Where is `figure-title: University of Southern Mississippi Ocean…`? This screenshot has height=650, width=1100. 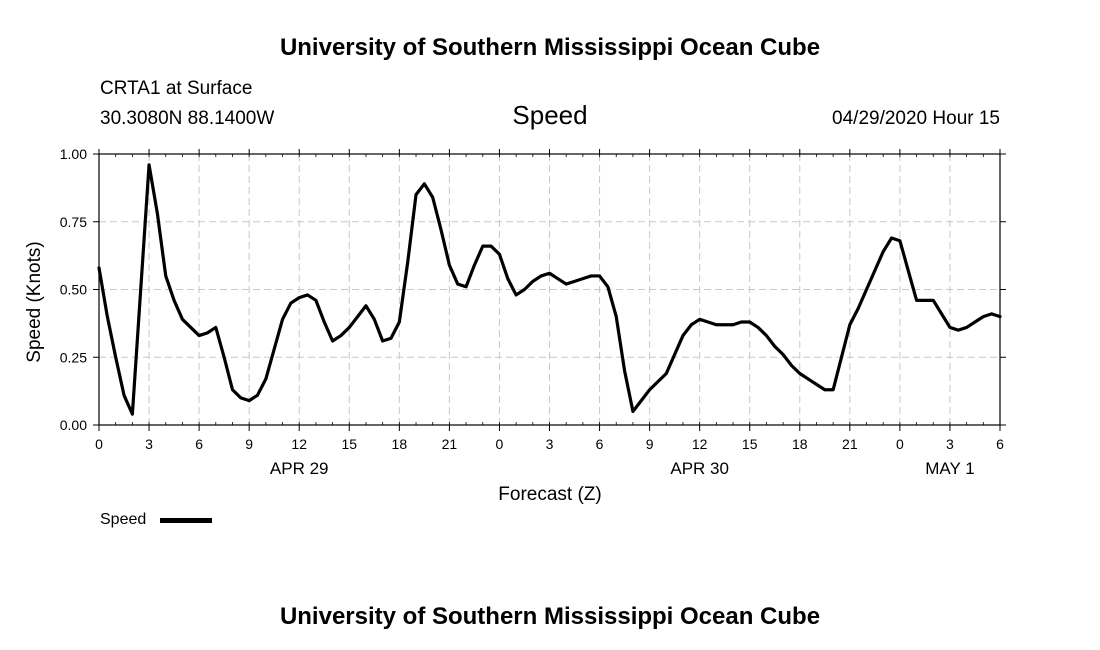
figure-title: University of Southern Mississippi Ocean… is located at coordinates (550, 47).